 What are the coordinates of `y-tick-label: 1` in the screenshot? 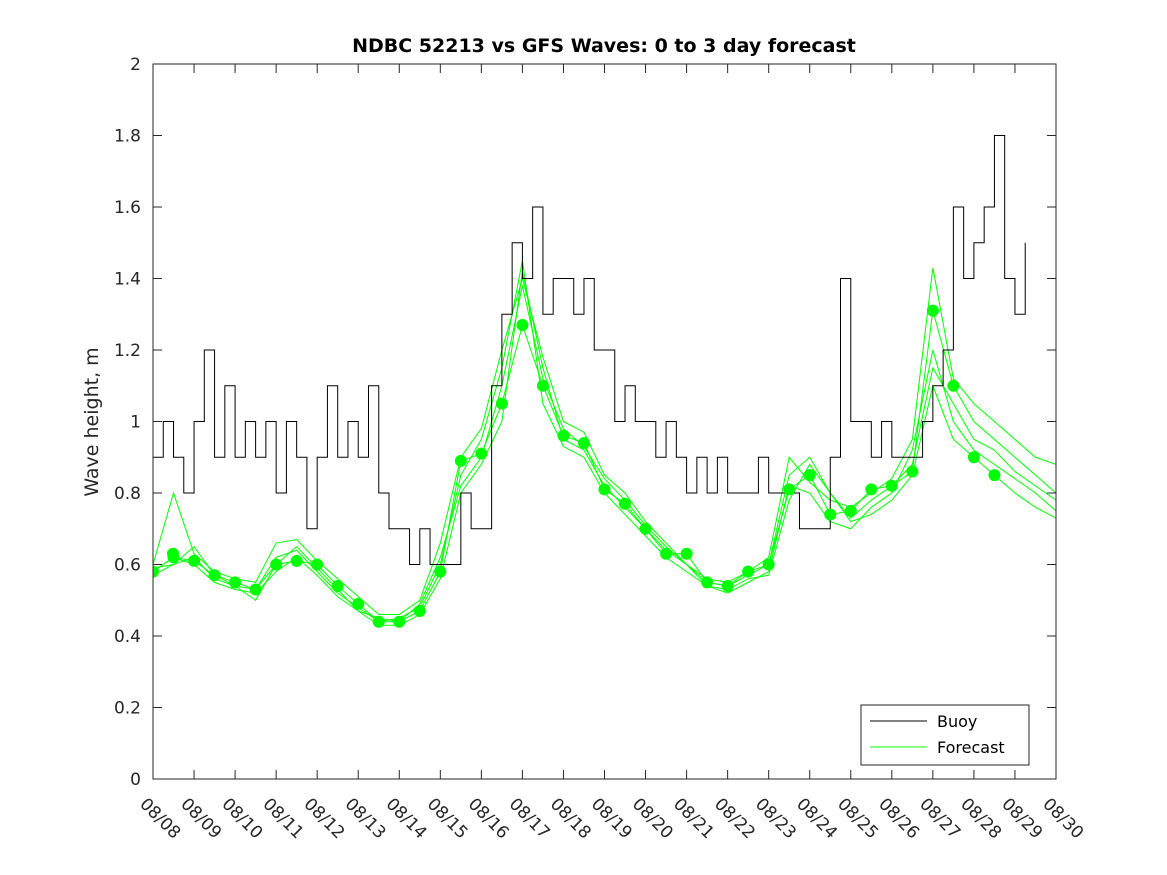 It's located at (135, 423).